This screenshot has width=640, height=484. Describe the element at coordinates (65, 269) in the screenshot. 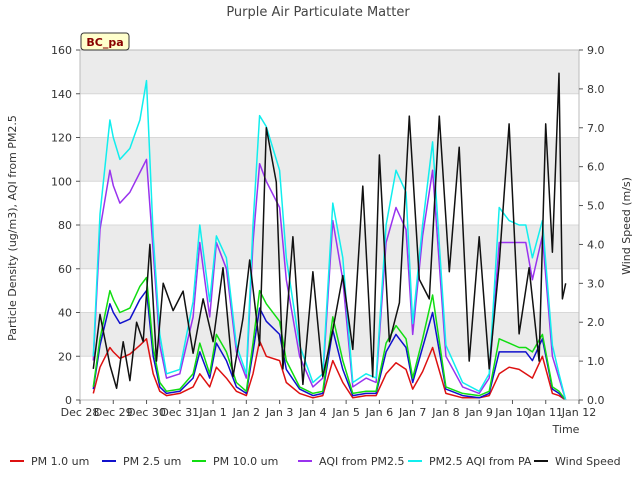

I see `y-tick-label-left: 60` at that location.